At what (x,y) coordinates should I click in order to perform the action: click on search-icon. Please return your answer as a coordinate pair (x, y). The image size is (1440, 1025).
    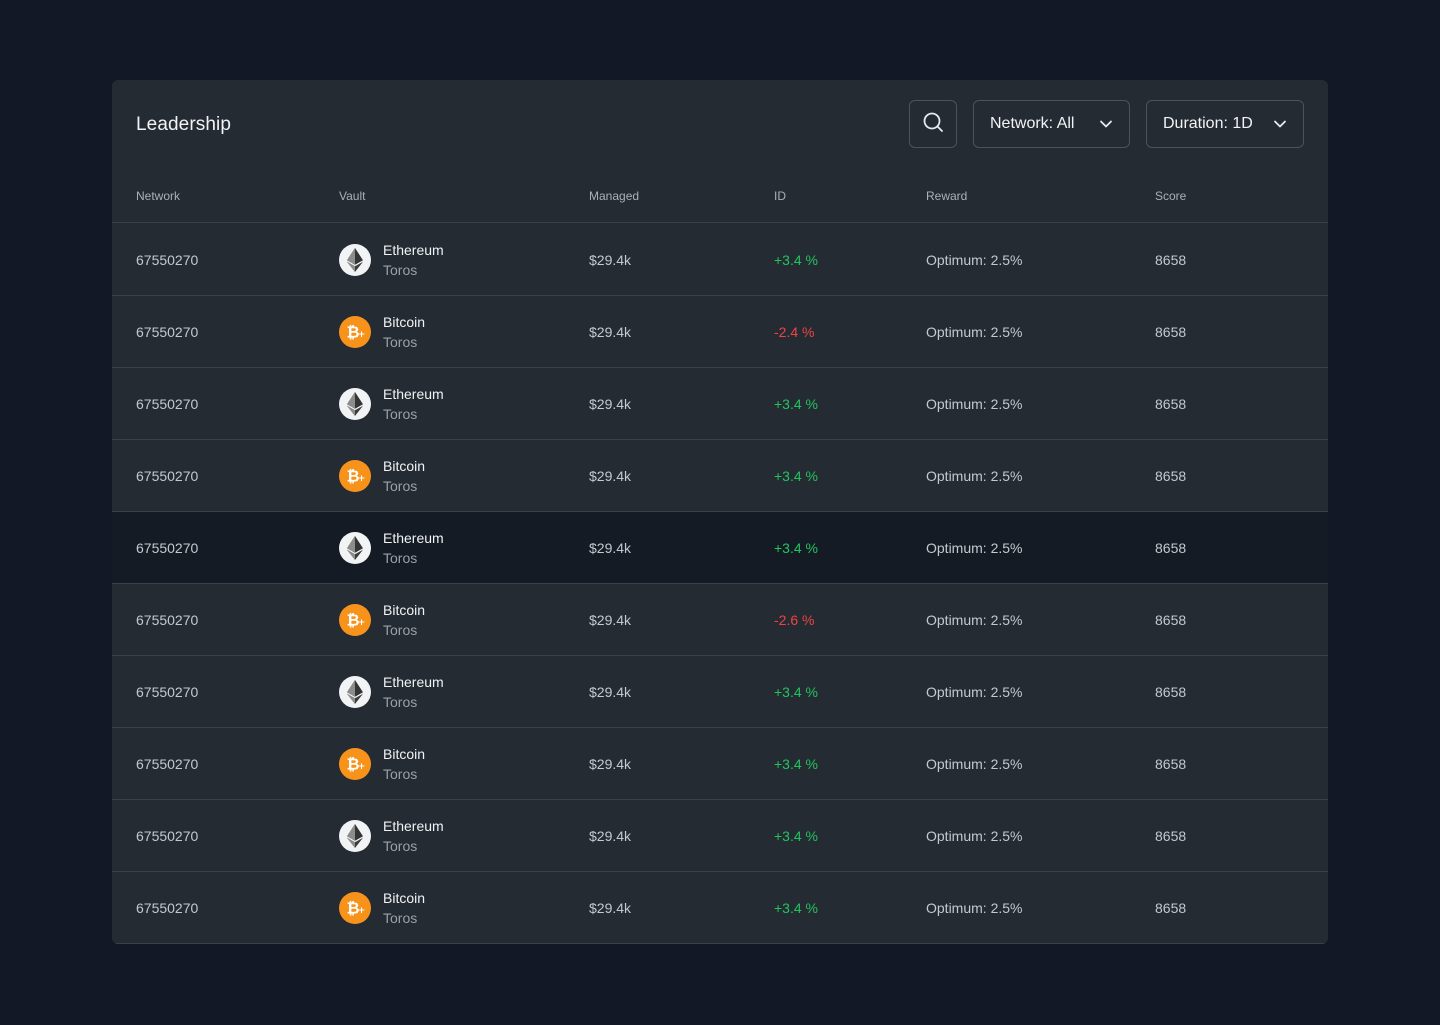
    Looking at the image, I should click on (933, 124).